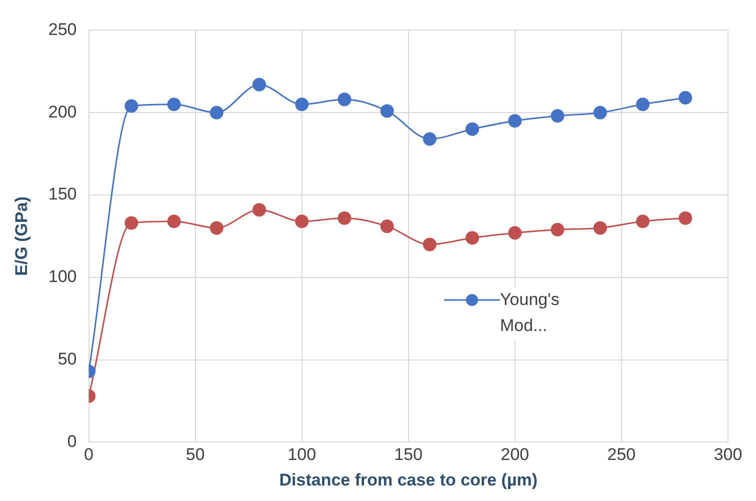 This screenshot has width=756, height=501. I want to click on x-tick-label: 150, so click(408, 454).